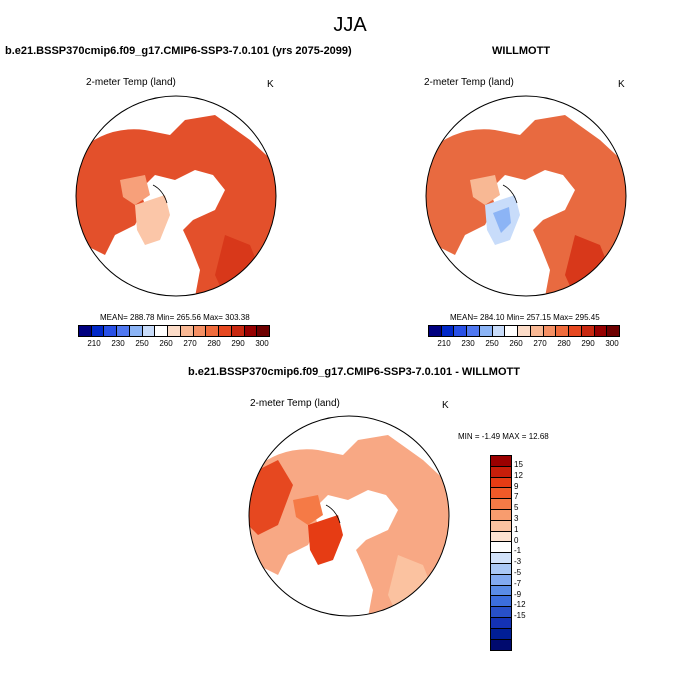  I want to click on panel-3-units: K, so click(445, 405).